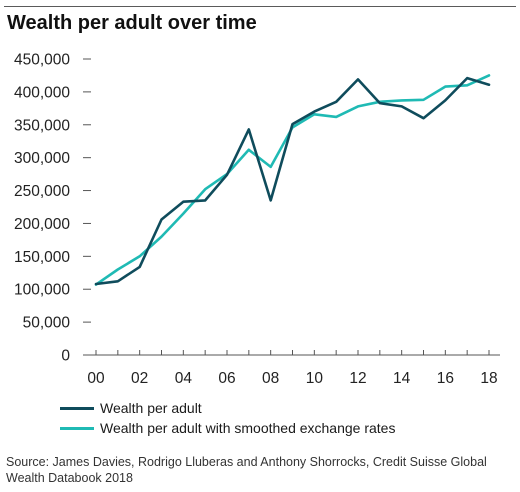 This screenshot has width=520, height=492. Describe the element at coordinates (445, 378) in the screenshot. I see `x-tick-label: 16` at that location.